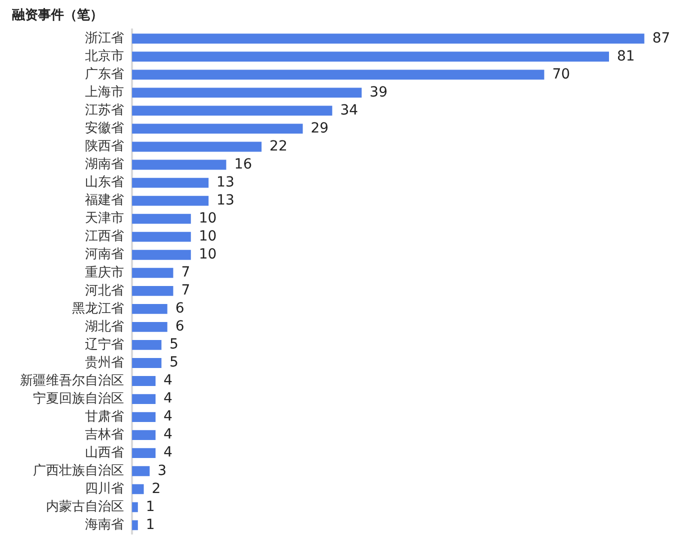 The height and width of the screenshot is (558, 700). What do you see at coordinates (279, 146) in the screenshot?
I see `data-label: 22` at bounding box center [279, 146].